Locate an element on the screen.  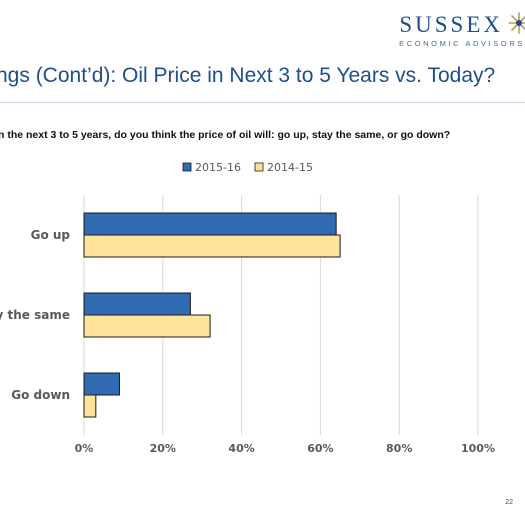
legend-label: 2015-16 is located at coordinates (218, 167).